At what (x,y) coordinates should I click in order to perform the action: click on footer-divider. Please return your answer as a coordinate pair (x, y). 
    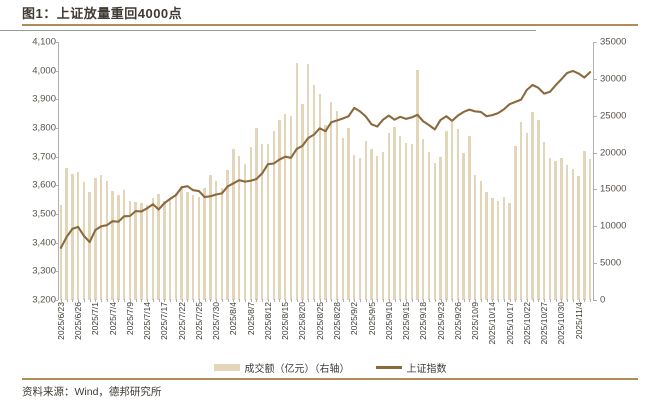
    Looking at the image, I should click on (330, 379).